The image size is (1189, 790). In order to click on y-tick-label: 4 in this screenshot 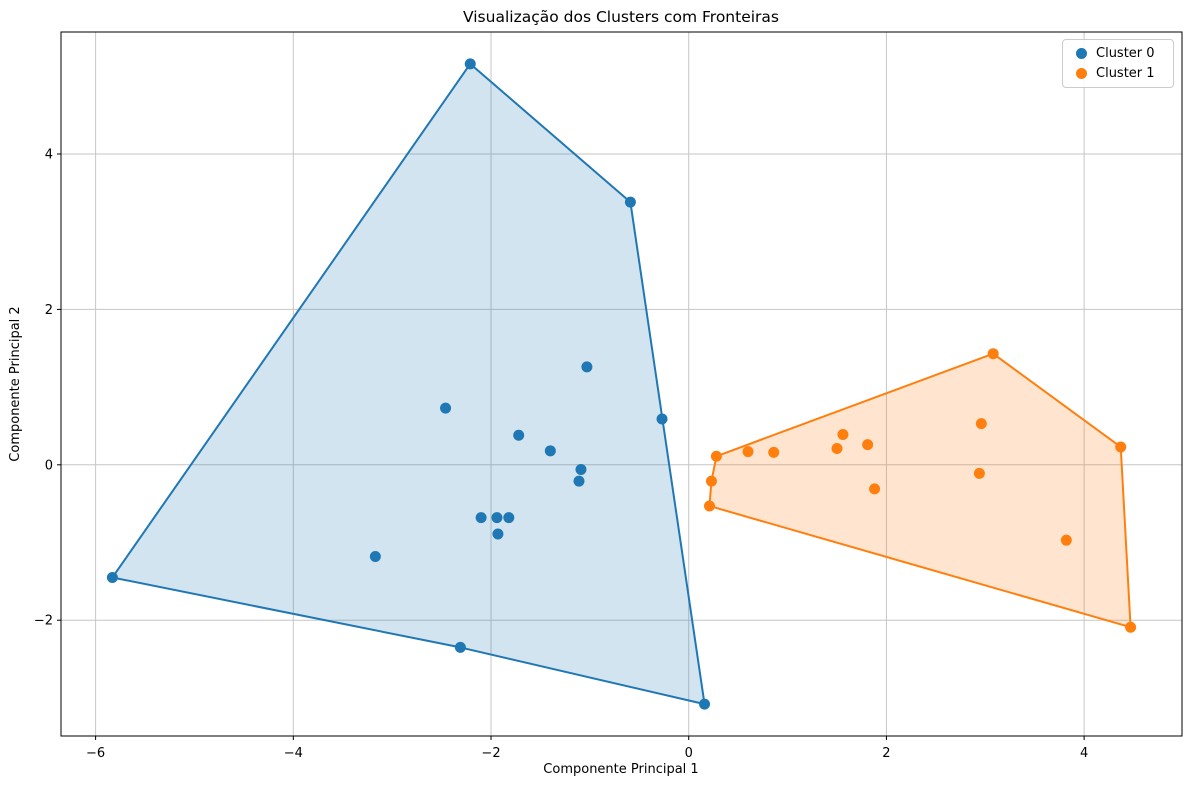, I will do `click(49, 154)`.